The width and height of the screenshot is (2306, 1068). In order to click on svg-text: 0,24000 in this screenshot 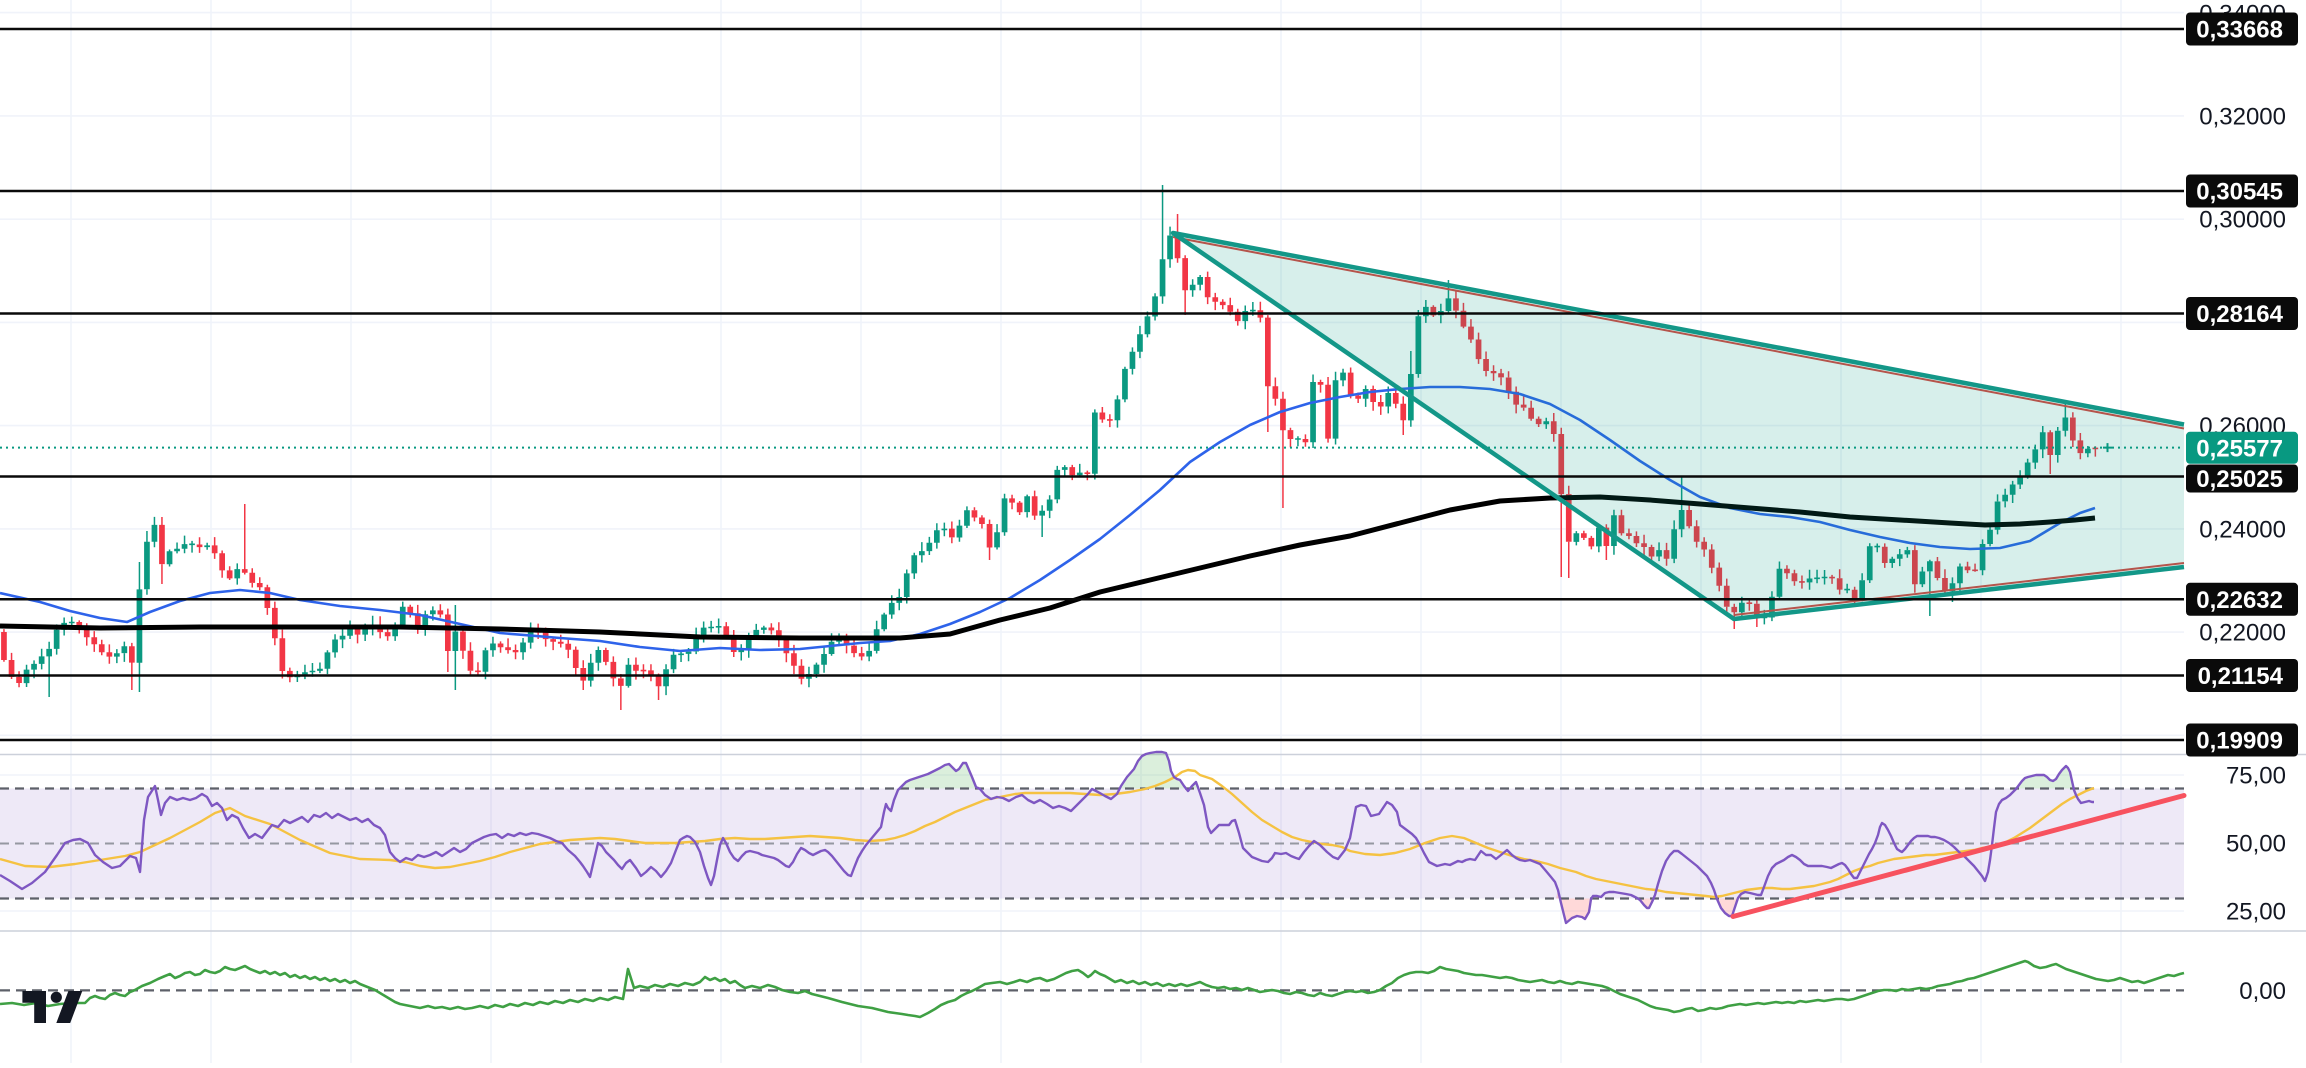, I will do `click(2242, 529)`.